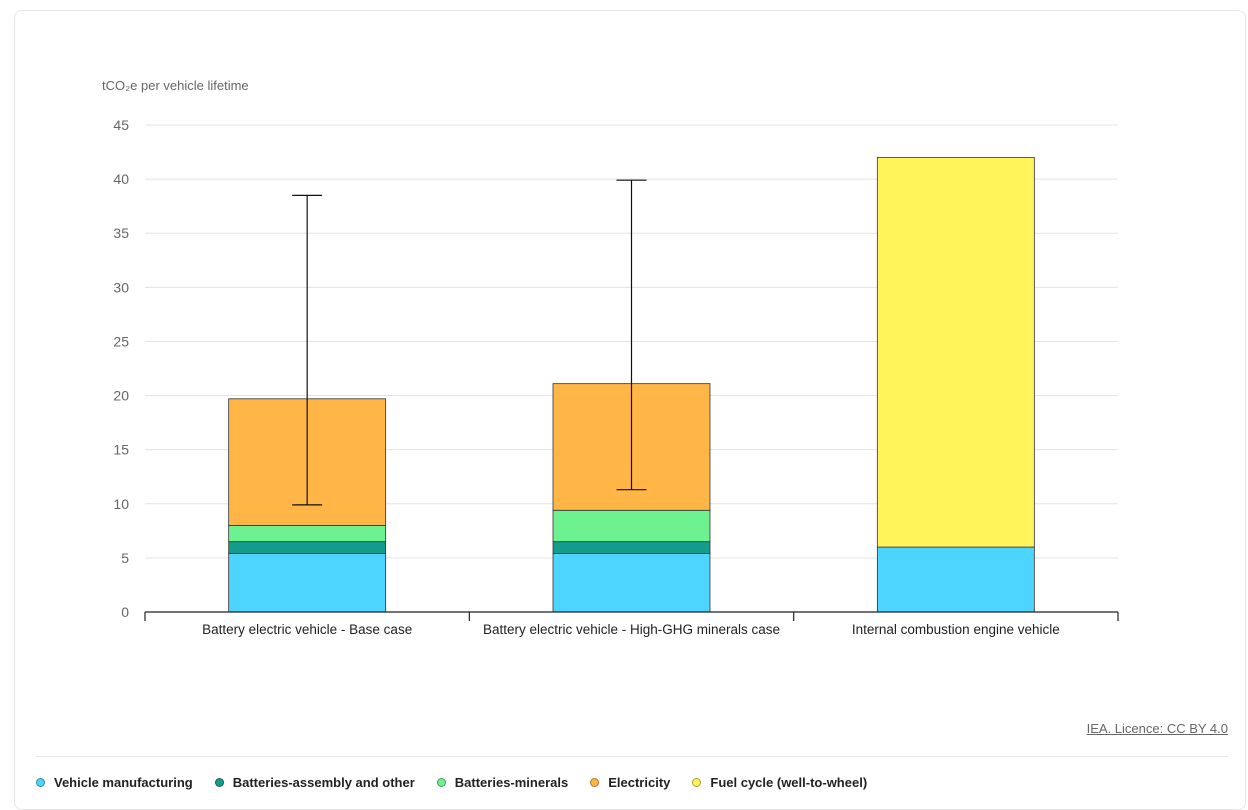  What do you see at coordinates (121, 233) in the screenshot?
I see `y-tick-label: 35` at bounding box center [121, 233].